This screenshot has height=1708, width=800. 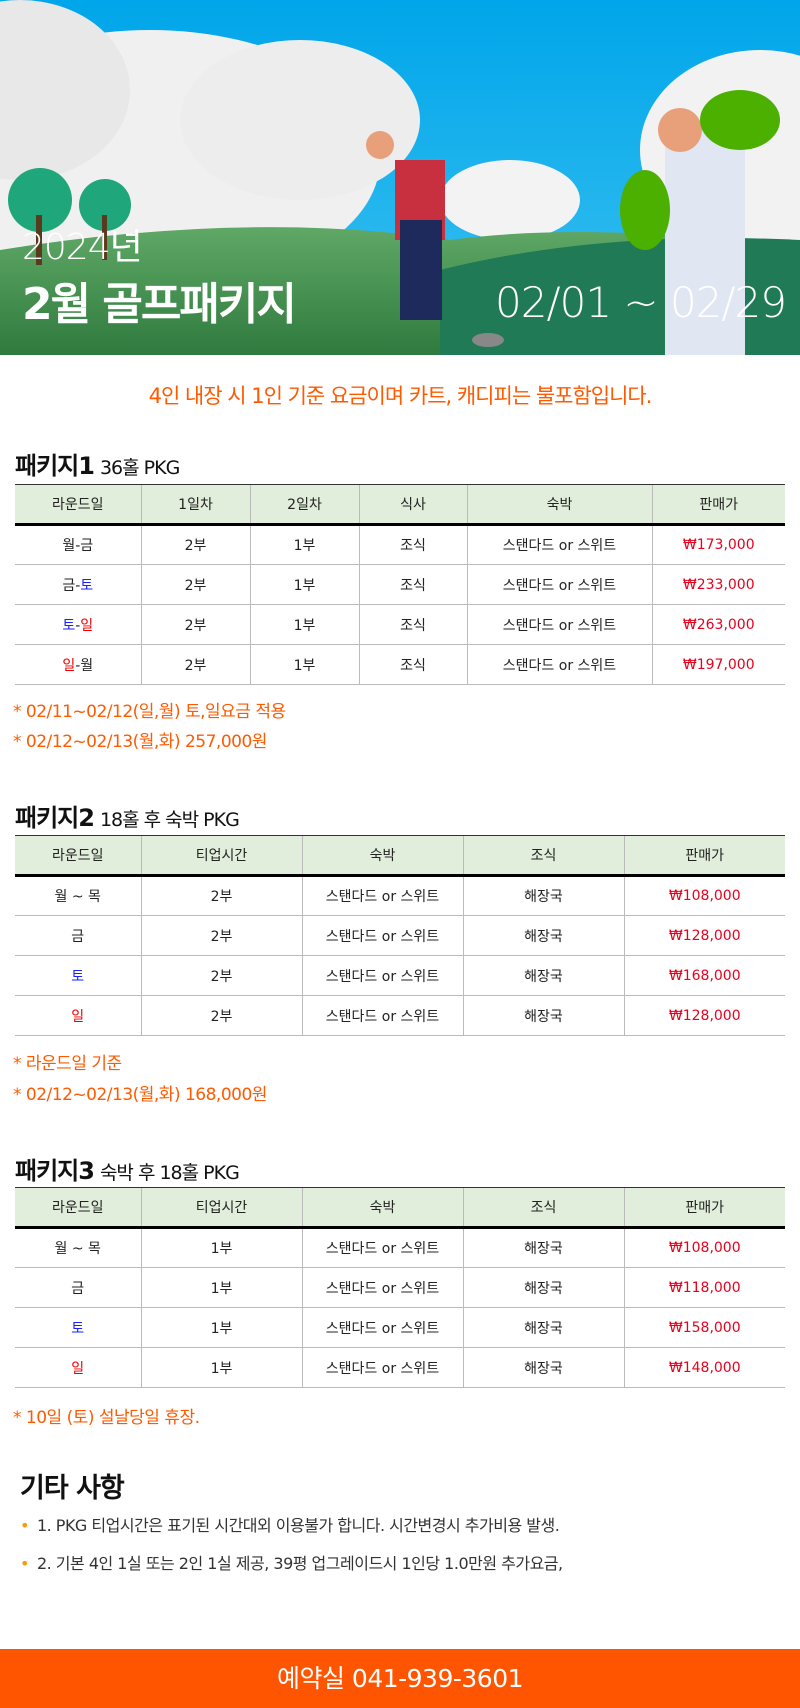 I want to click on column-header: 조식, so click(x=543, y=856).